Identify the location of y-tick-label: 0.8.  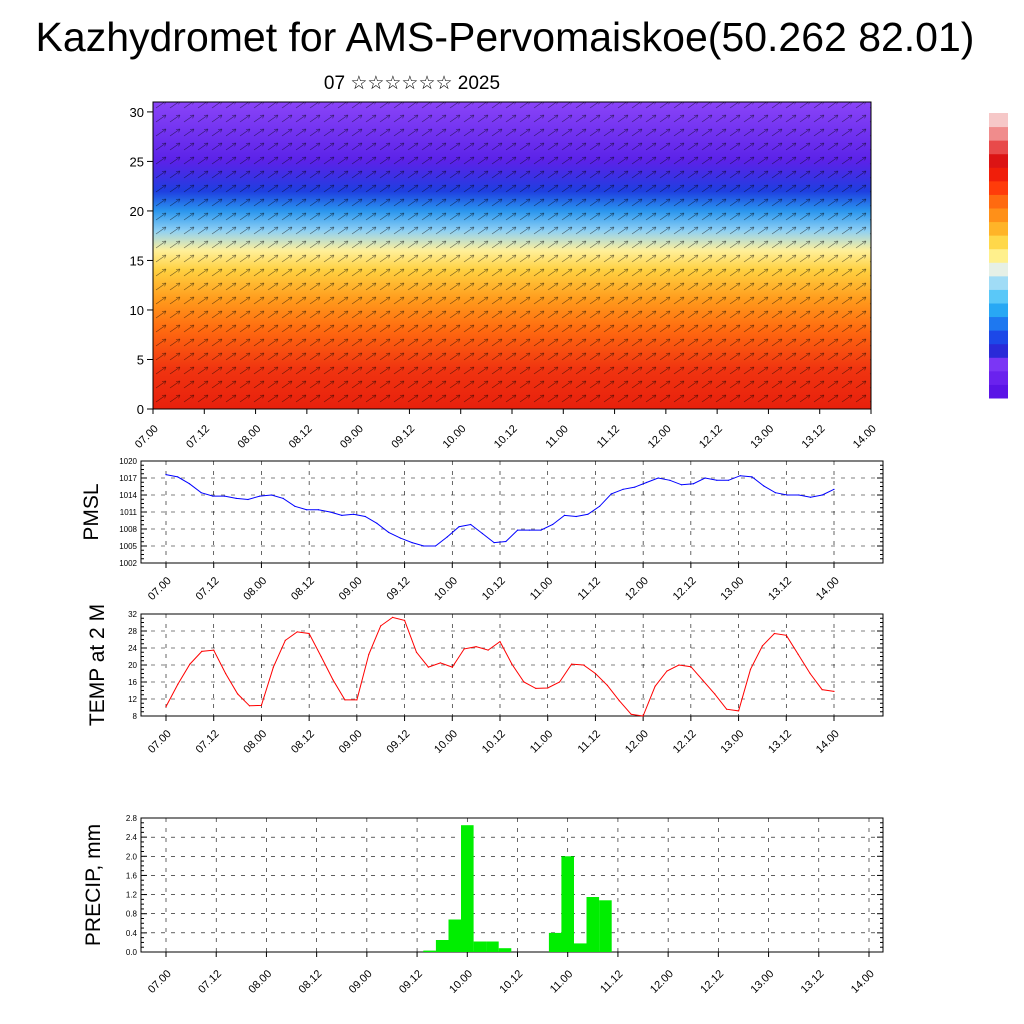
(132, 914).